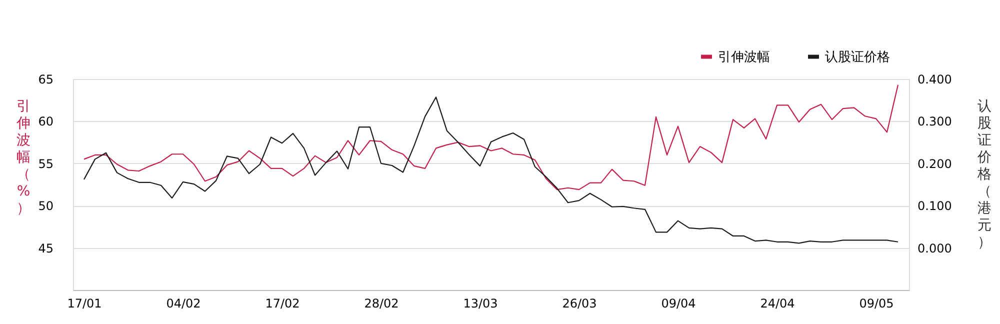 The height and width of the screenshot is (324, 1000). What do you see at coordinates (46, 121) in the screenshot?
I see `y-tick-label: 60` at bounding box center [46, 121].